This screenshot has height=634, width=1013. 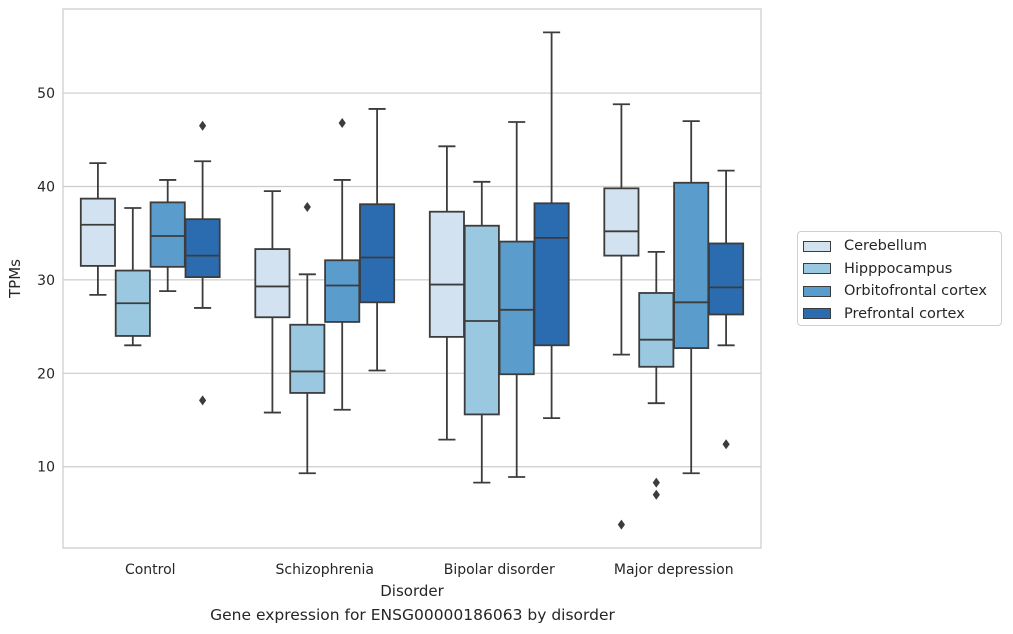 I want to click on y-tick-labels: 10 20 30 40 50, so click(x=46, y=281).